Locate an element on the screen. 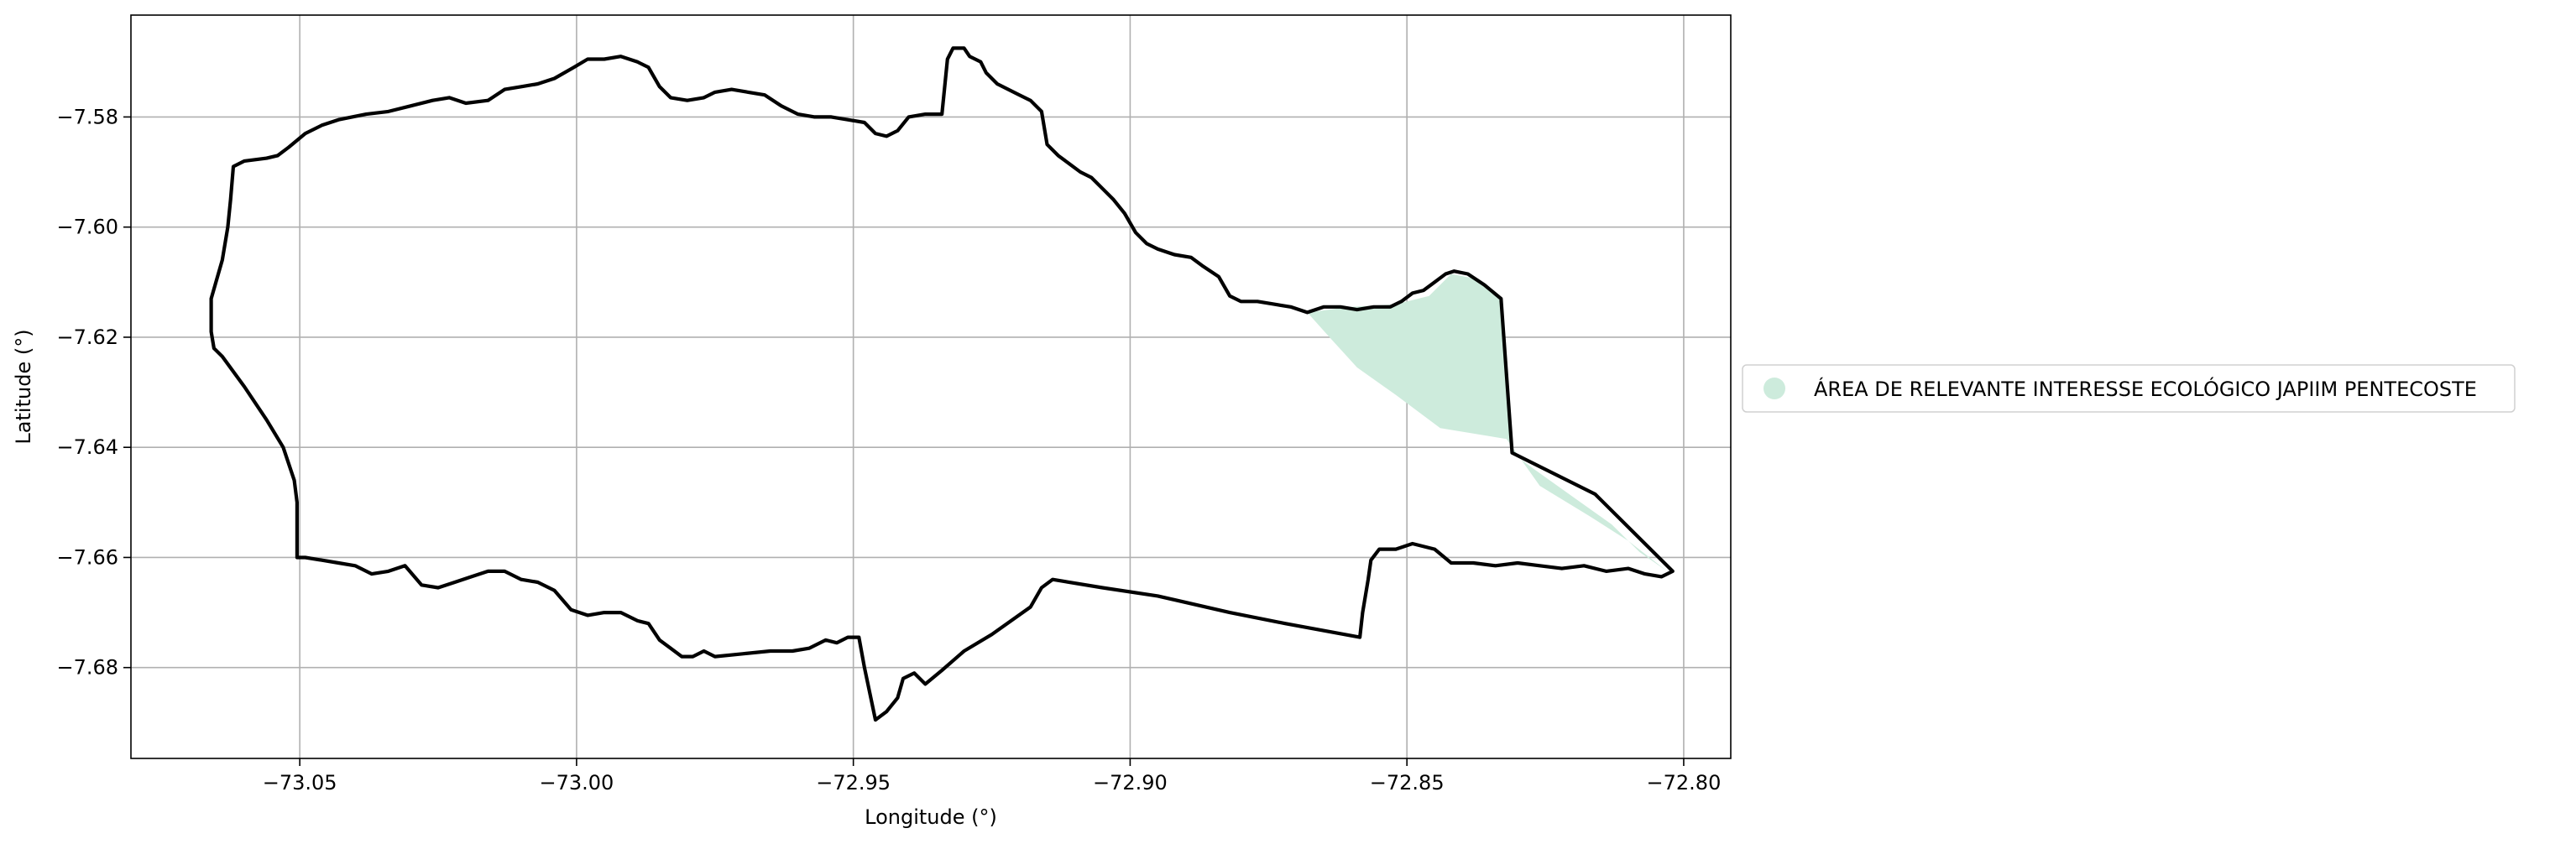 This screenshot has width=2576, height=844. legend-marker-area is located at coordinates (1774, 389).